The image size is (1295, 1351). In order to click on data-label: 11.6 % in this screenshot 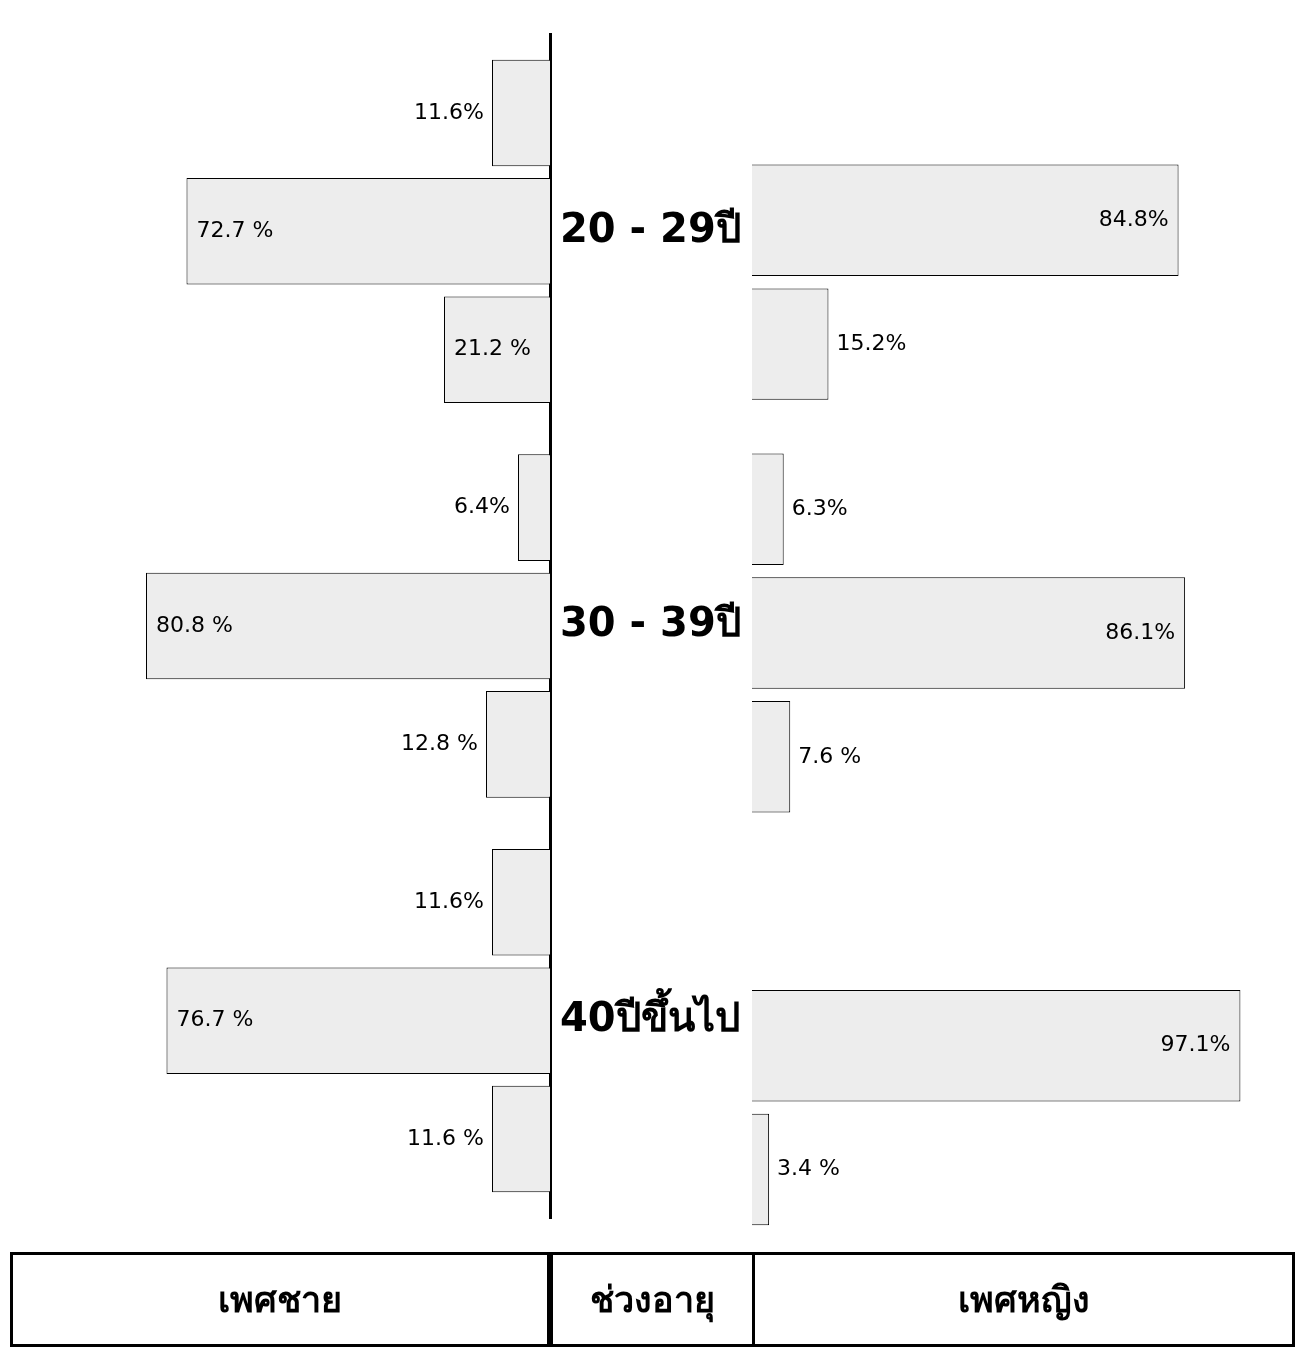, I will do `click(446, 1137)`.